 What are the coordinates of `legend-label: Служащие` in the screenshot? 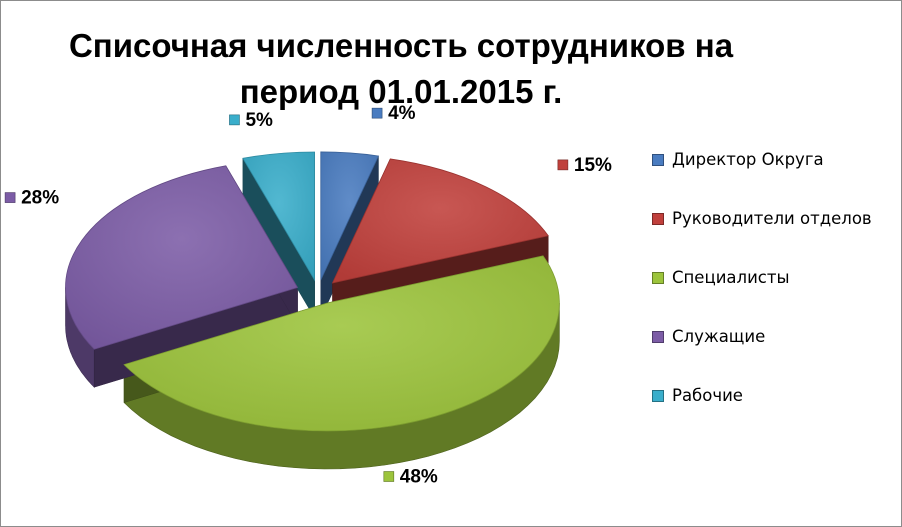 It's located at (719, 336).